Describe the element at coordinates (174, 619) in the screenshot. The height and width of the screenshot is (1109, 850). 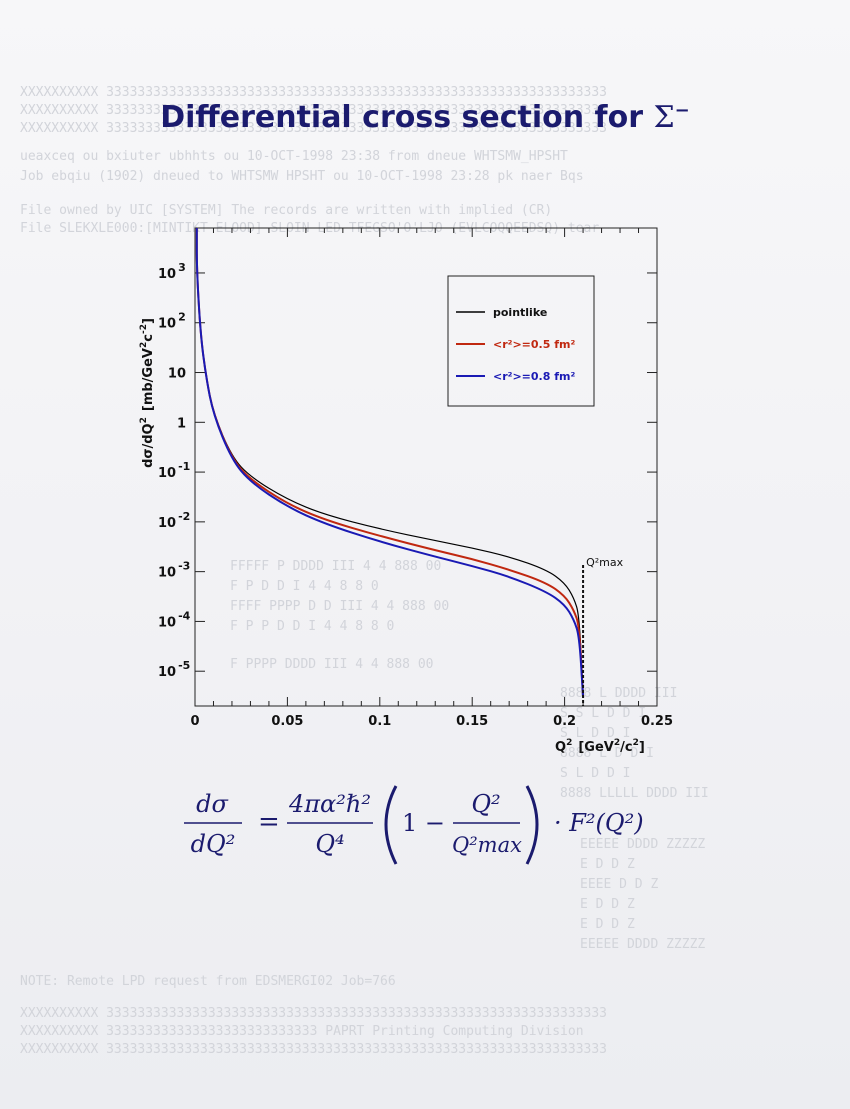
I see `y-tick-label-7: 10 -4` at that location.